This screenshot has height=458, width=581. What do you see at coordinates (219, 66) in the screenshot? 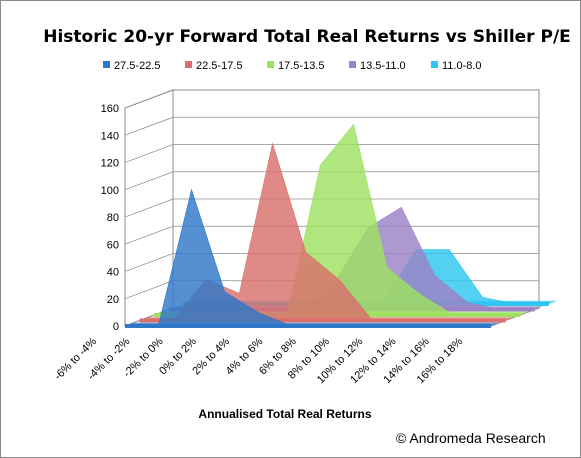
I see `legend-label: 22.5-17.5` at bounding box center [219, 66].